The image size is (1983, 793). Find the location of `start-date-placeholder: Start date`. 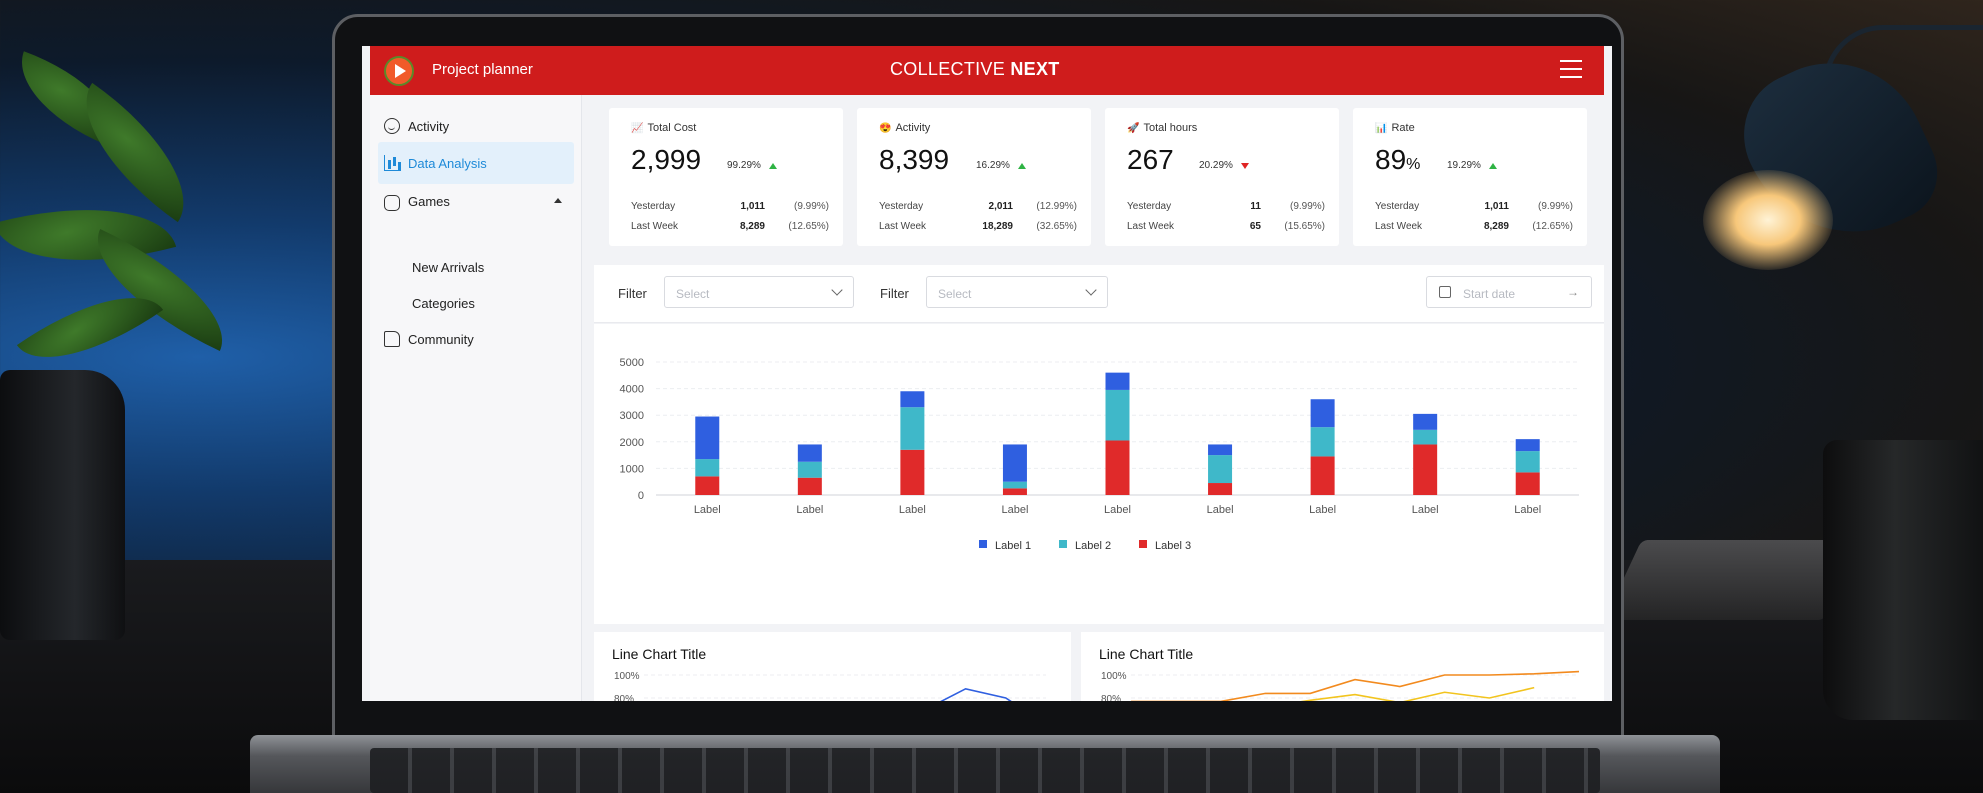

start-date-placeholder: Start date is located at coordinates (1489, 294).